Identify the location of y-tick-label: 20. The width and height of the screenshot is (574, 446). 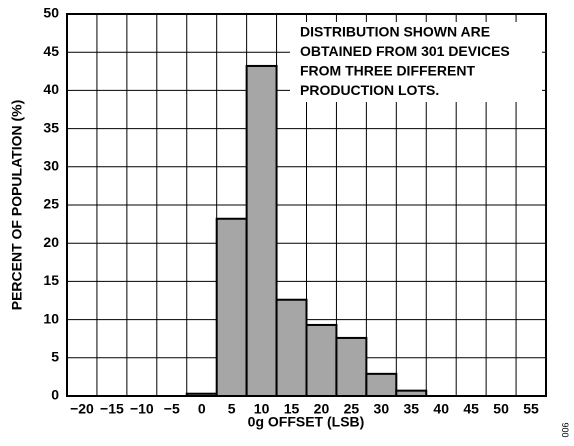
(51, 242).